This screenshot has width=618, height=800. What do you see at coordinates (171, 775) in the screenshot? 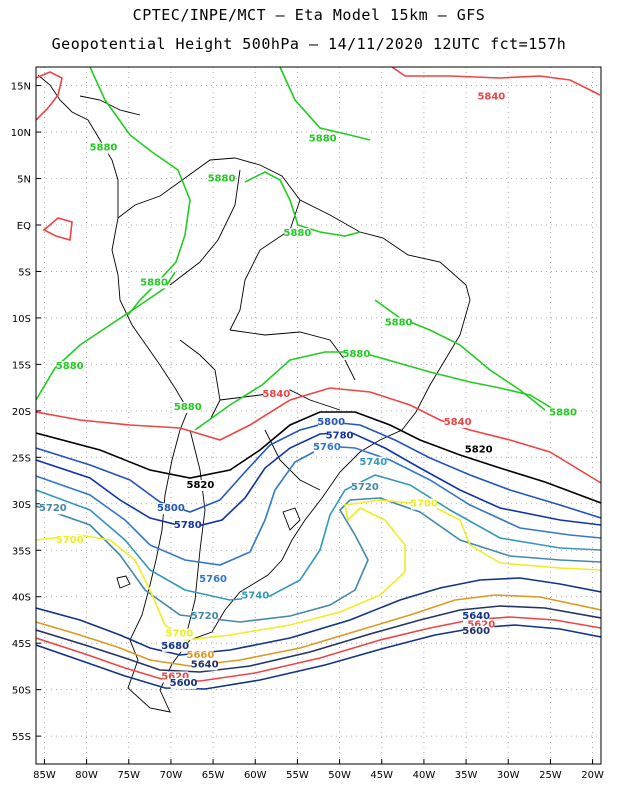
I see `lon-tick-label: 70W` at bounding box center [171, 775].